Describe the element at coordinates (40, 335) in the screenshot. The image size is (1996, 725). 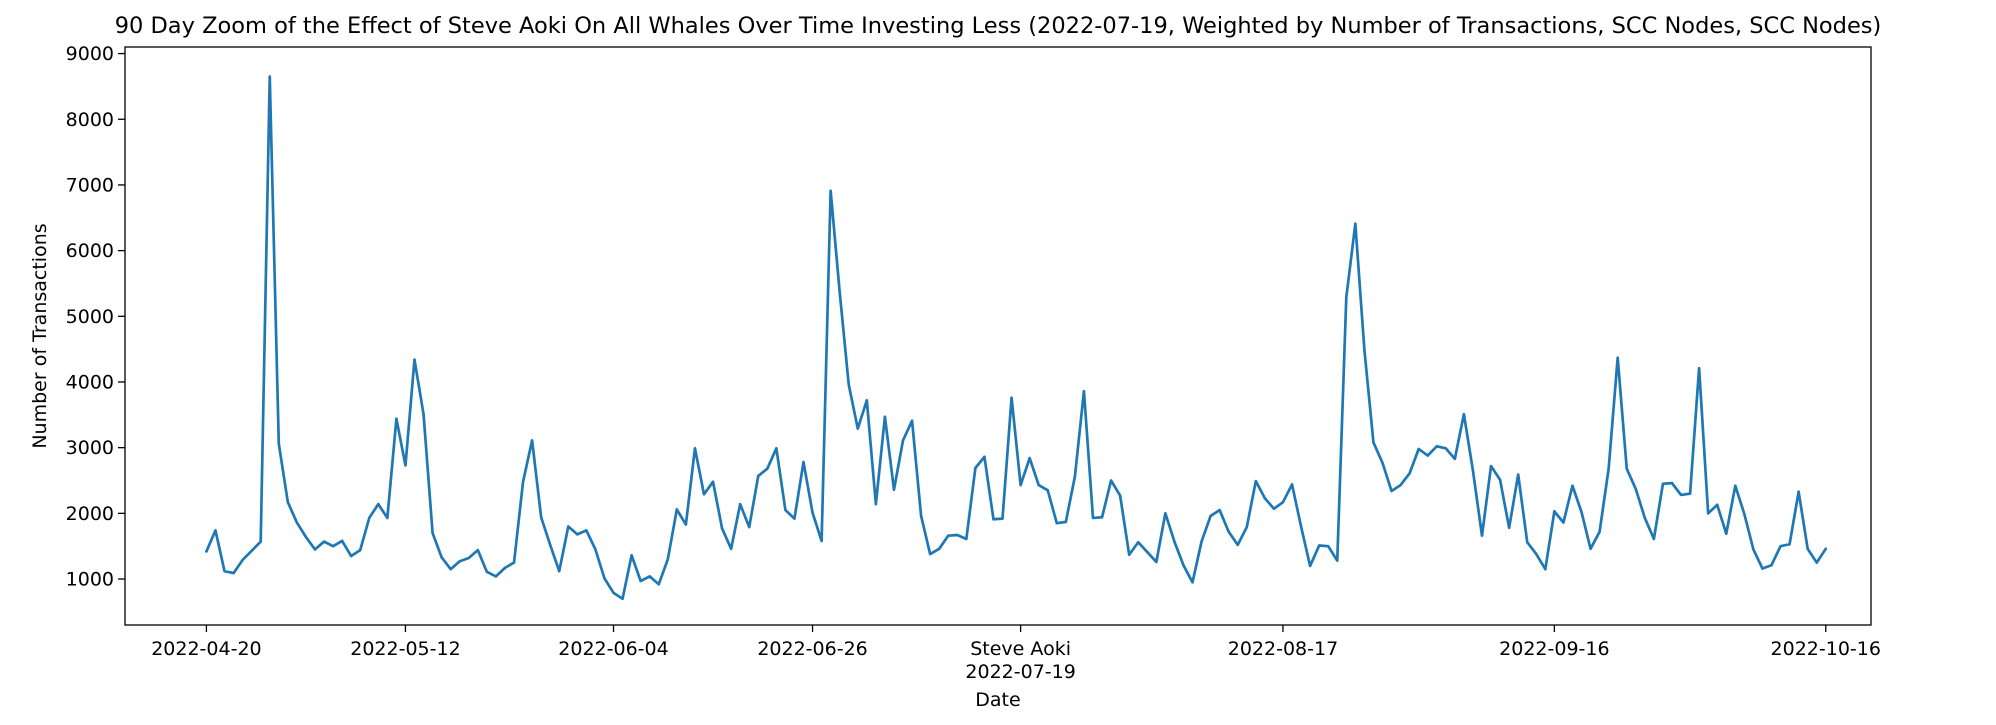
I see `y-axis-label: Number of Transactions` at that location.